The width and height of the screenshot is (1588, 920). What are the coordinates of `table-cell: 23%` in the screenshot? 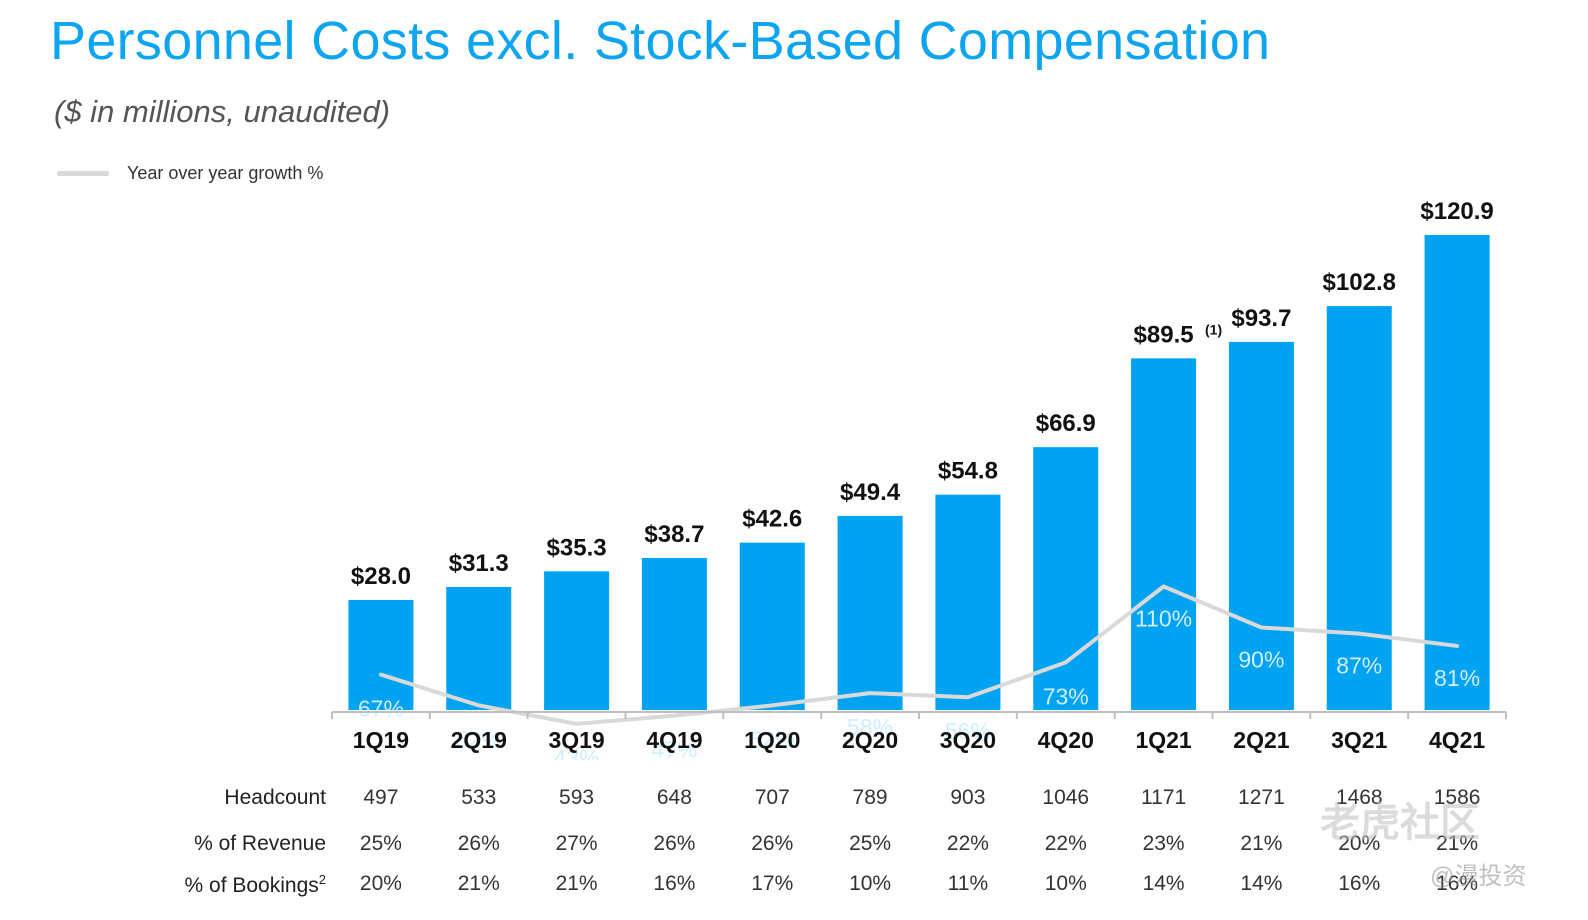 It's located at (1163, 843).